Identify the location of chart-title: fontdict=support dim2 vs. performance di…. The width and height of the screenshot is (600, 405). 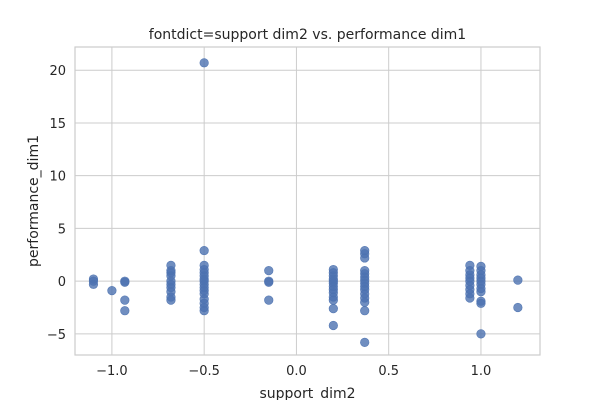
(307, 35).